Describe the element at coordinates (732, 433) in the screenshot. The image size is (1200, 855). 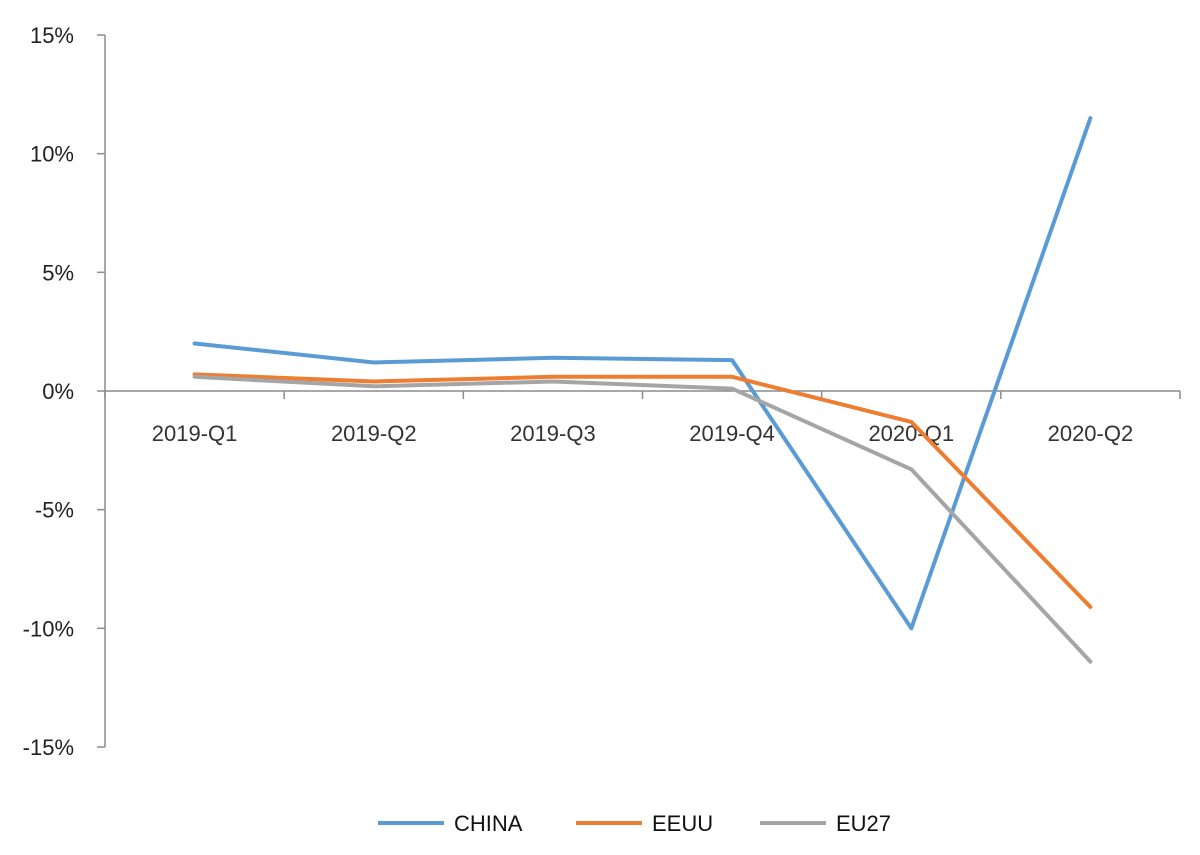
I see `x-tick-label: 2019-Q4` at that location.